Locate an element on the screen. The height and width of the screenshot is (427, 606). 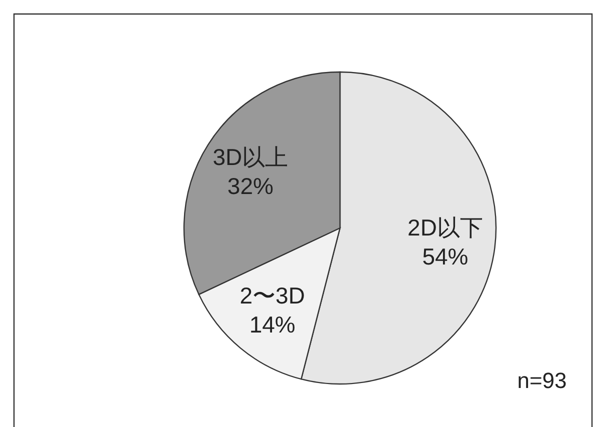
data-label: 14% is located at coordinates (272, 325).